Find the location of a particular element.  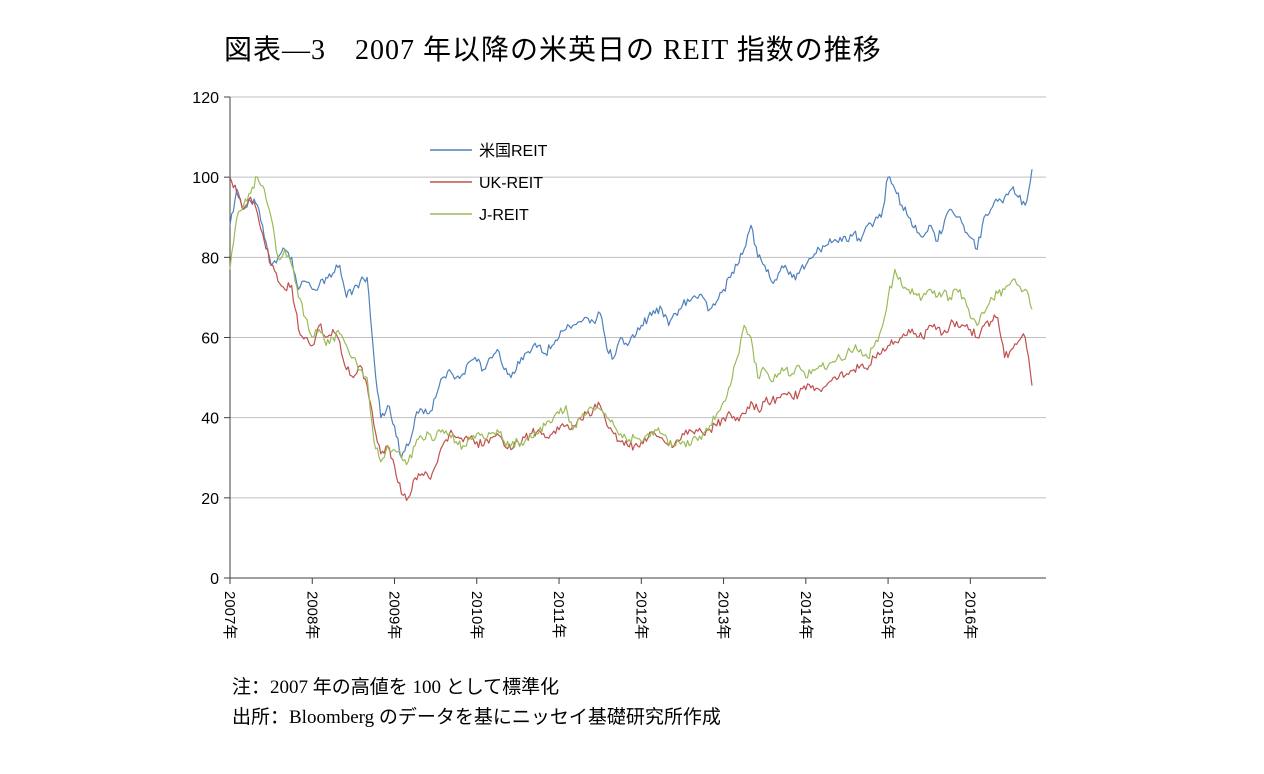

note-standardization: 注：2007 年の高値を 100 として標準化 is located at coordinates (396, 687).